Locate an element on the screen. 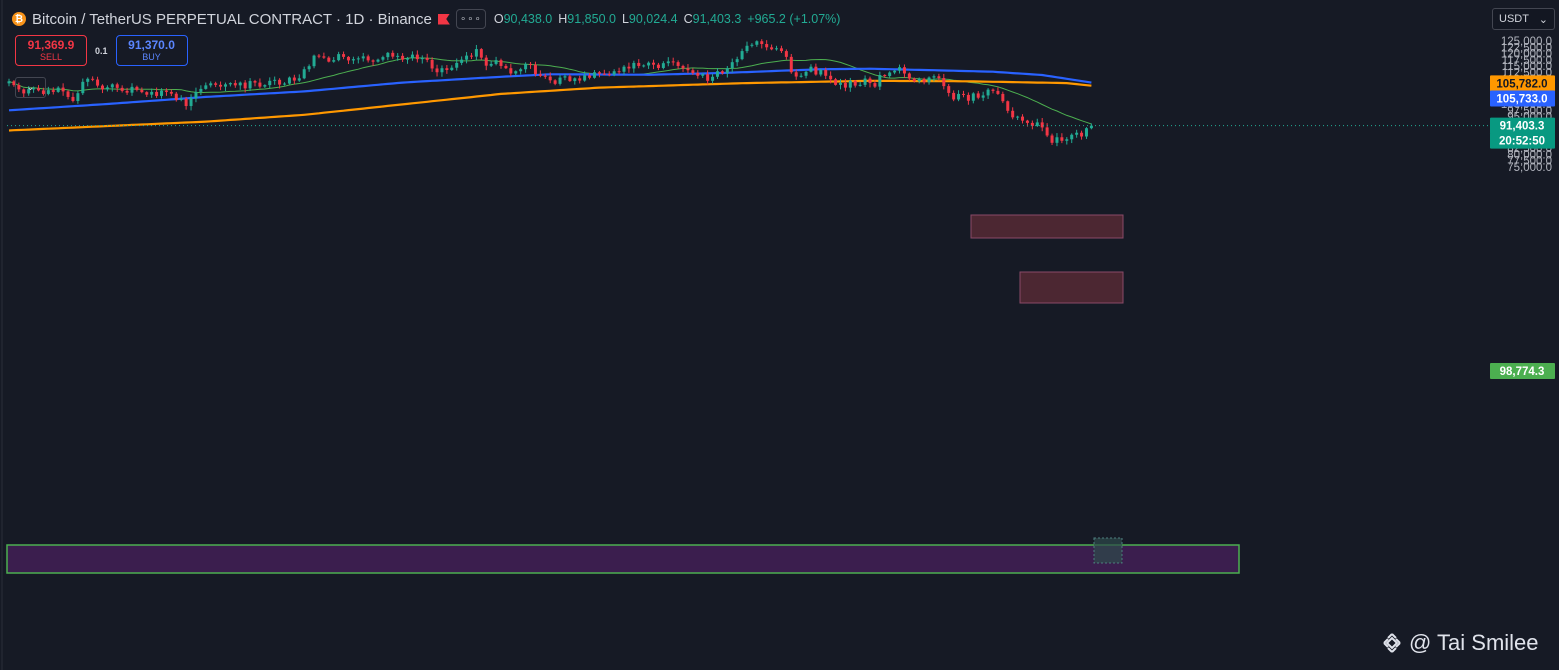  more-options-button: ∘∘∘ is located at coordinates (470, 19).